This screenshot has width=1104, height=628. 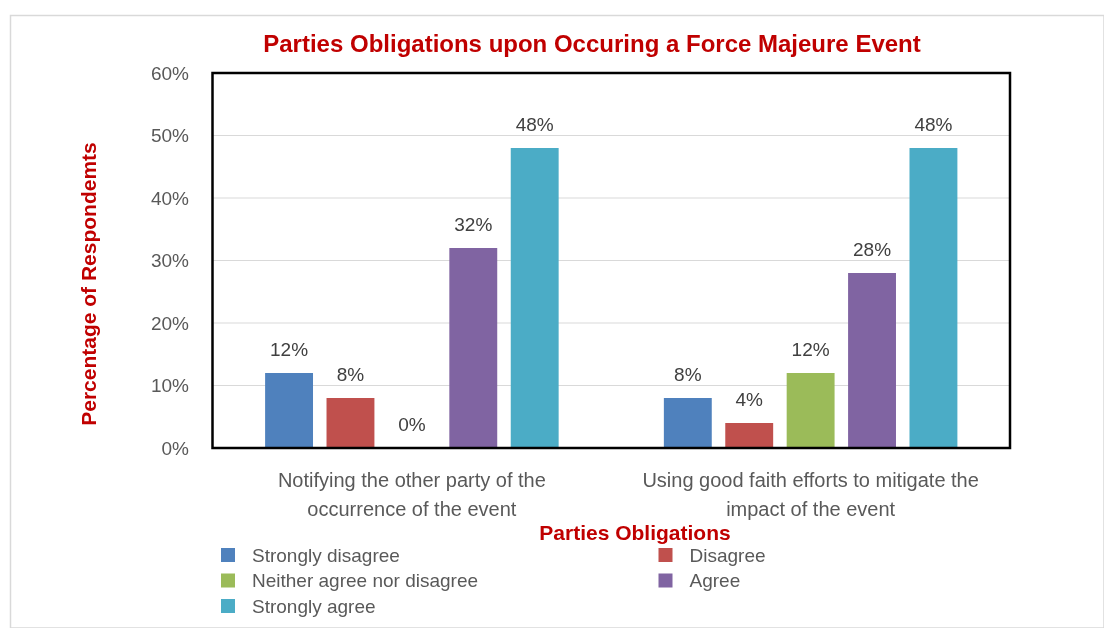 What do you see at coordinates (170, 198) in the screenshot?
I see `y-tick-label: 40%` at bounding box center [170, 198].